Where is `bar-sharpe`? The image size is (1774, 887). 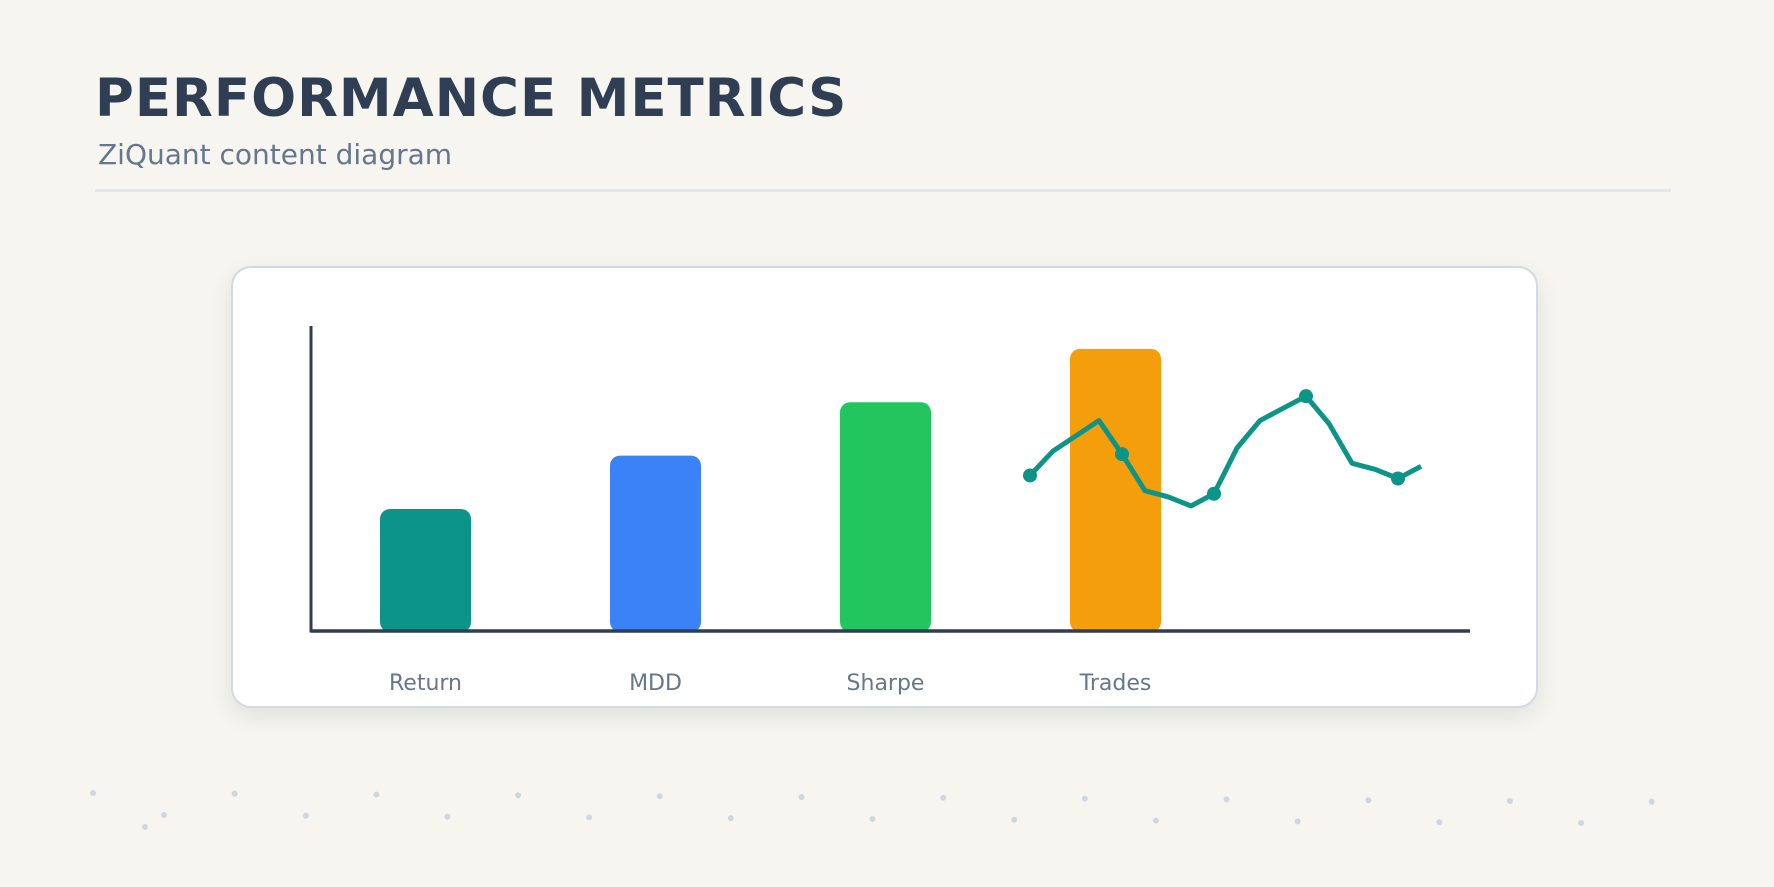
bar-sharpe is located at coordinates (885, 517).